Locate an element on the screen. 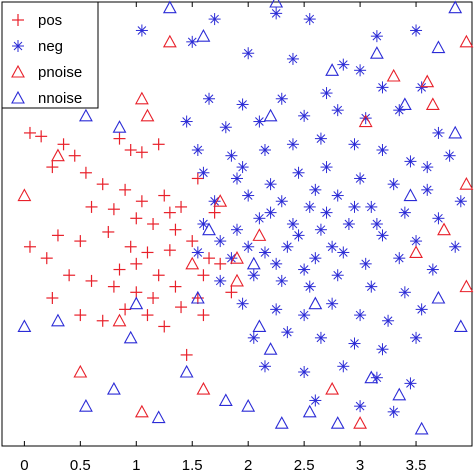 The image size is (474, 474). x-tick-label: 1.5 is located at coordinates (192, 465).